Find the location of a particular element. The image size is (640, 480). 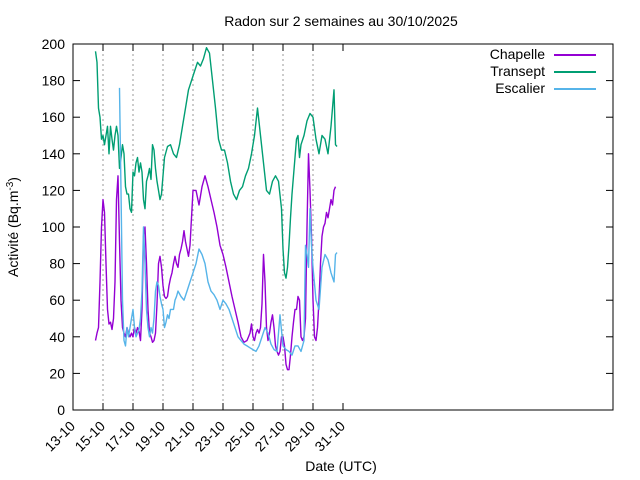

x-tick-label: 15-10 is located at coordinates (89, 436).